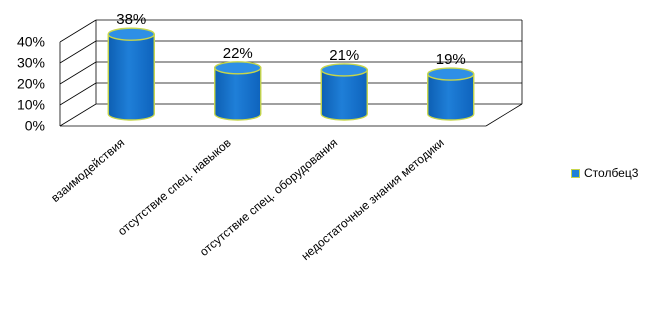 The width and height of the screenshot is (664, 325). I want to click on legend-swatch-icon, so click(575, 173).